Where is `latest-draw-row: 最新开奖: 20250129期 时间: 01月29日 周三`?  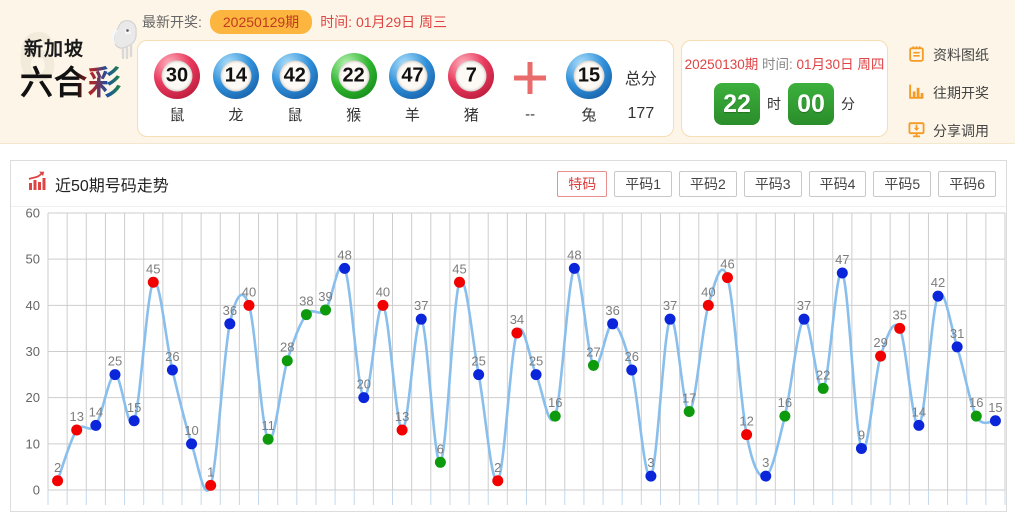
latest-draw-row: 最新开奖: 20250129期 时间: 01月29日 周三 is located at coordinates (294, 22).